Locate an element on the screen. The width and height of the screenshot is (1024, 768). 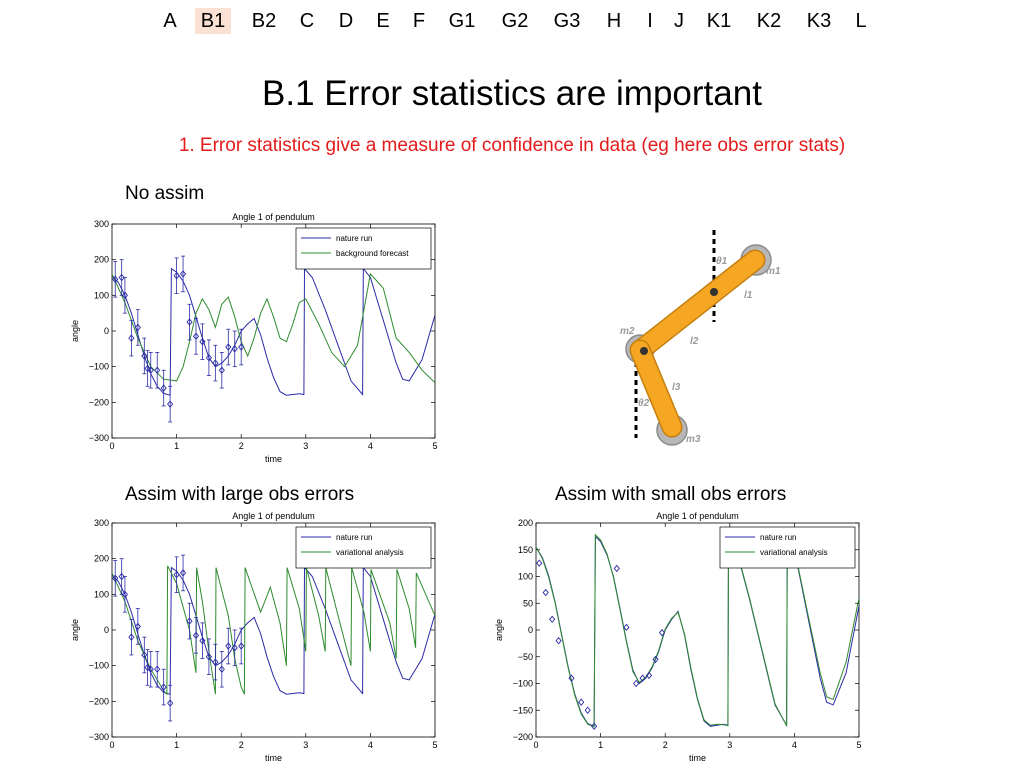
page-title: B.1 Error statistics are important is located at coordinates (512, 93).